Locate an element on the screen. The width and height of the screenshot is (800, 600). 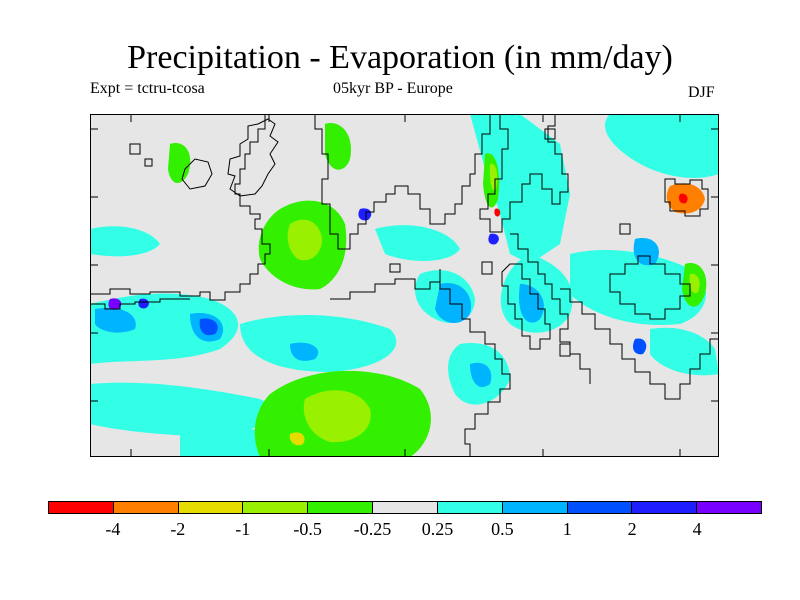
season-label: DJF is located at coordinates (701, 92).